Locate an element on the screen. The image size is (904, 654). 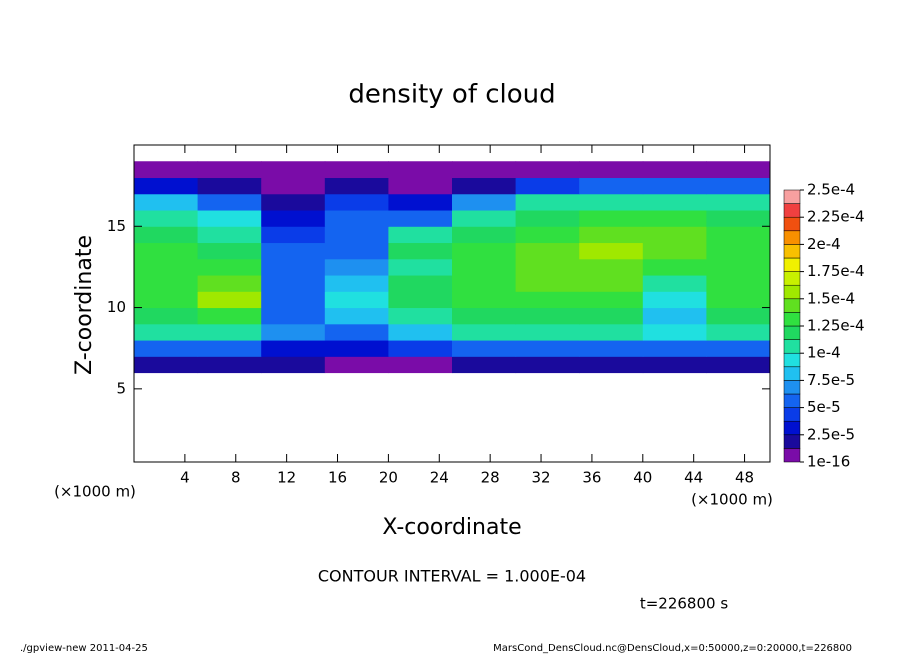
colorbar-label: 7.5e-5 is located at coordinates (831, 380).